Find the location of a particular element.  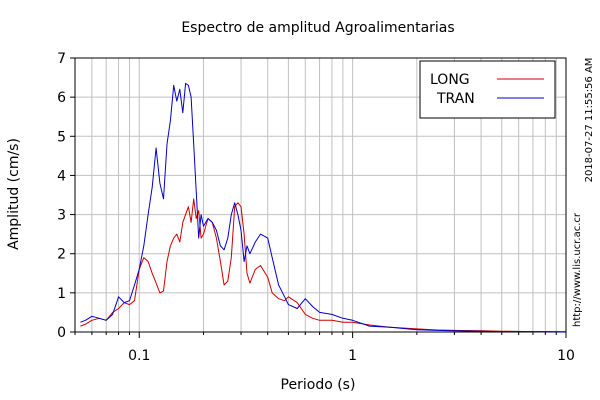

timestamp-label: 2018-07-27 11:55:56 AM is located at coordinates (589, 120).